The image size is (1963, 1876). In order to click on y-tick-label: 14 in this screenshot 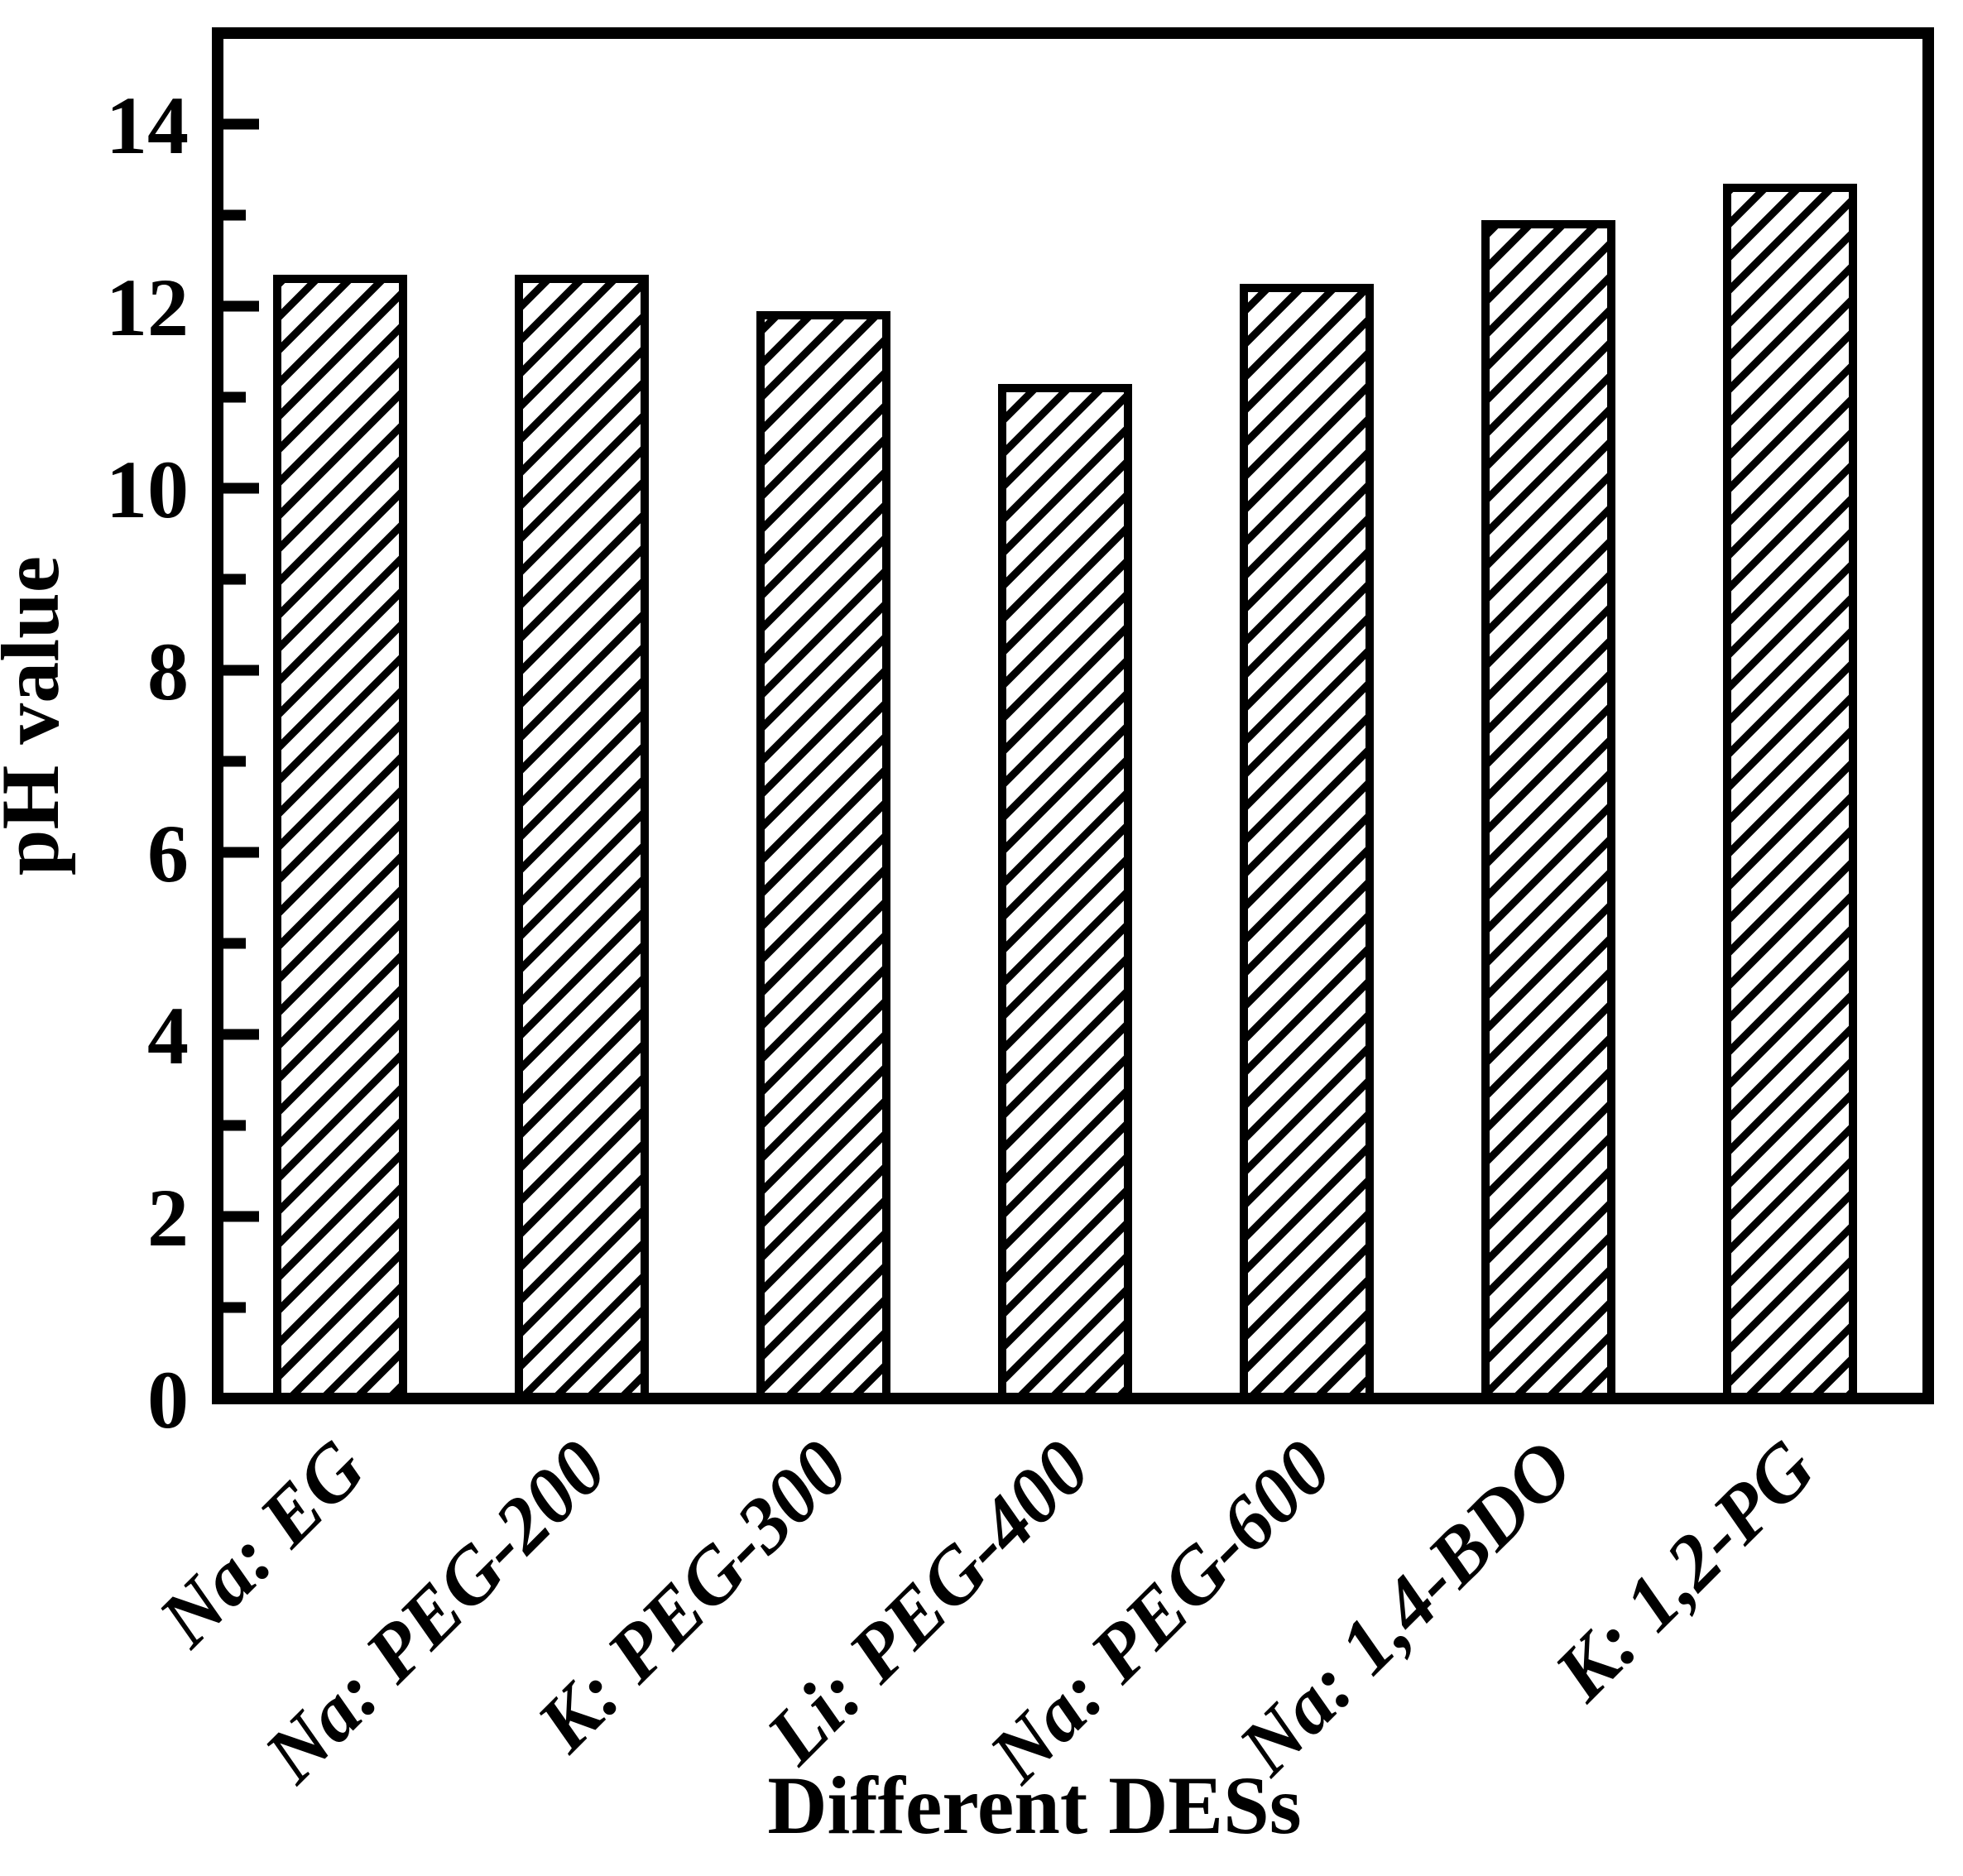, I will do `click(147, 125)`.